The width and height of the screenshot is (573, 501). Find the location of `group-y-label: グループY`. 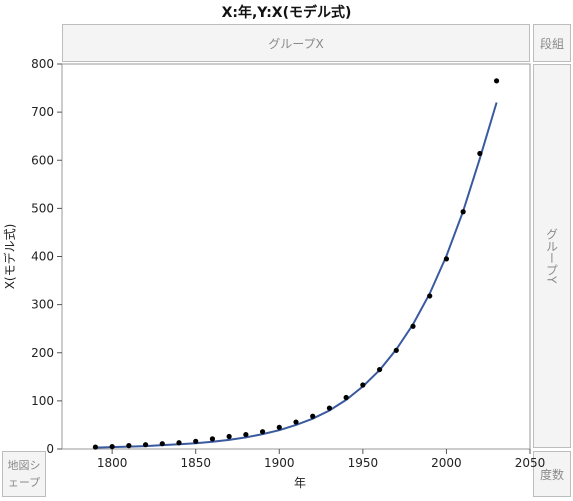

group-y-label: グループY is located at coordinates (551, 256).